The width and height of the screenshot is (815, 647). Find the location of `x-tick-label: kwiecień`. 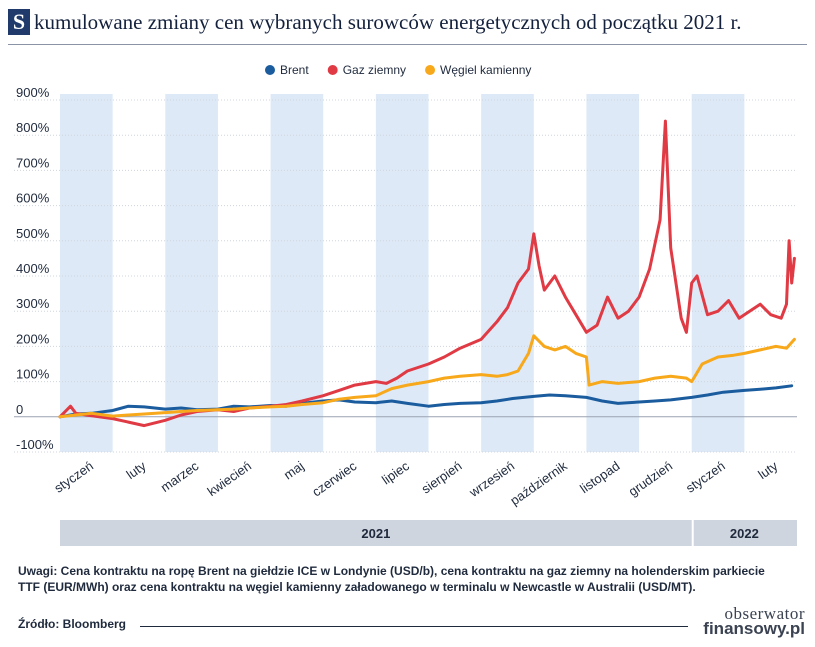

x-tick-label: kwiecień is located at coordinates (229, 478).